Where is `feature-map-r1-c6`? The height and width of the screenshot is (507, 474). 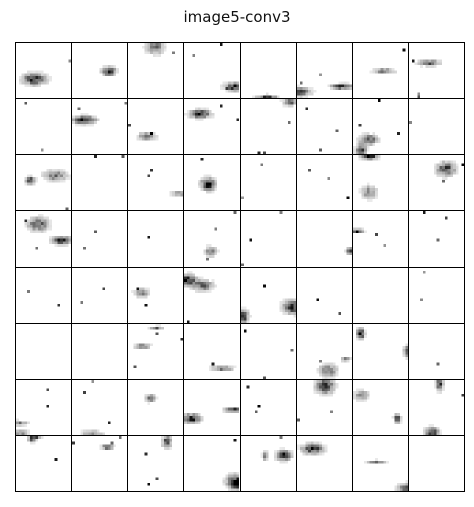 feature-map-r1-c6 is located at coordinates (380, 127).